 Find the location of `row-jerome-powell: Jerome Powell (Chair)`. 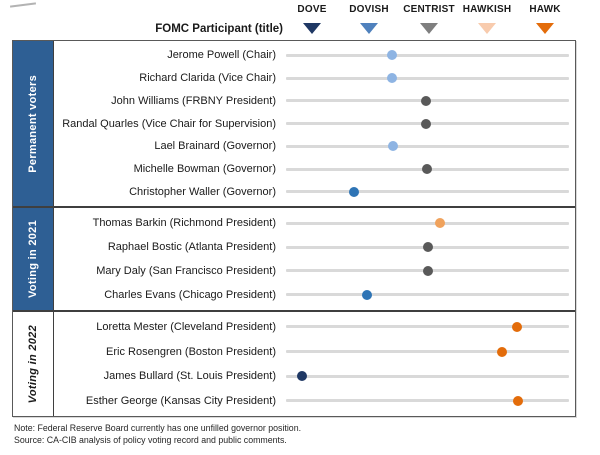

row-jerome-powell: Jerome Powell (Chair) is located at coordinates (314, 55).